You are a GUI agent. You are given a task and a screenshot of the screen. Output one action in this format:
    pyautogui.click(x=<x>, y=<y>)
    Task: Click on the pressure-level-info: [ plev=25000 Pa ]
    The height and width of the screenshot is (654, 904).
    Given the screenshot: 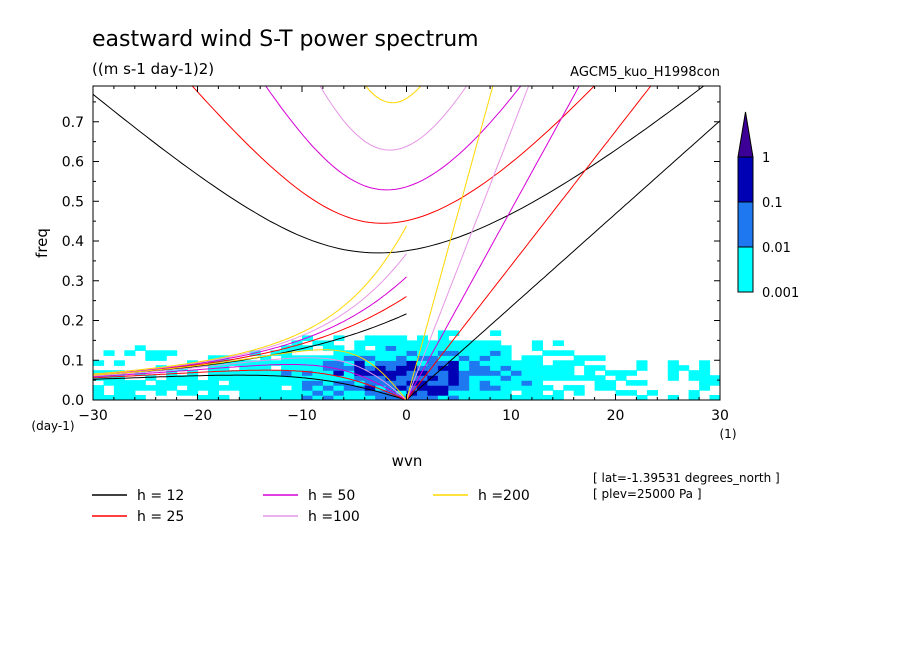 What is the action you would take?
    pyautogui.click(x=647, y=494)
    